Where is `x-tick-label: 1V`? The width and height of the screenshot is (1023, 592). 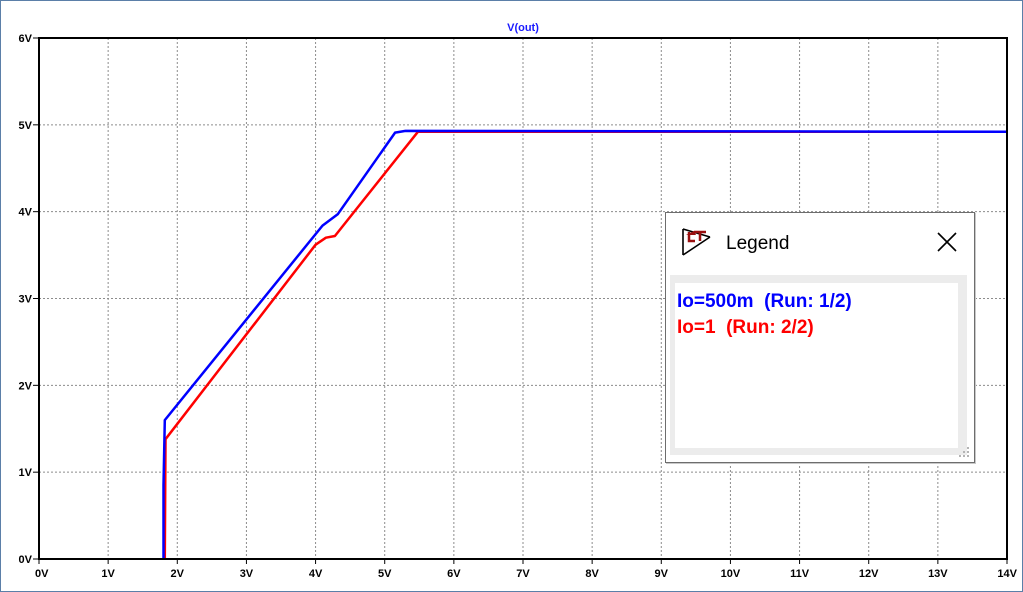
x-tick-label: 1V is located at coordinates (108, 574).